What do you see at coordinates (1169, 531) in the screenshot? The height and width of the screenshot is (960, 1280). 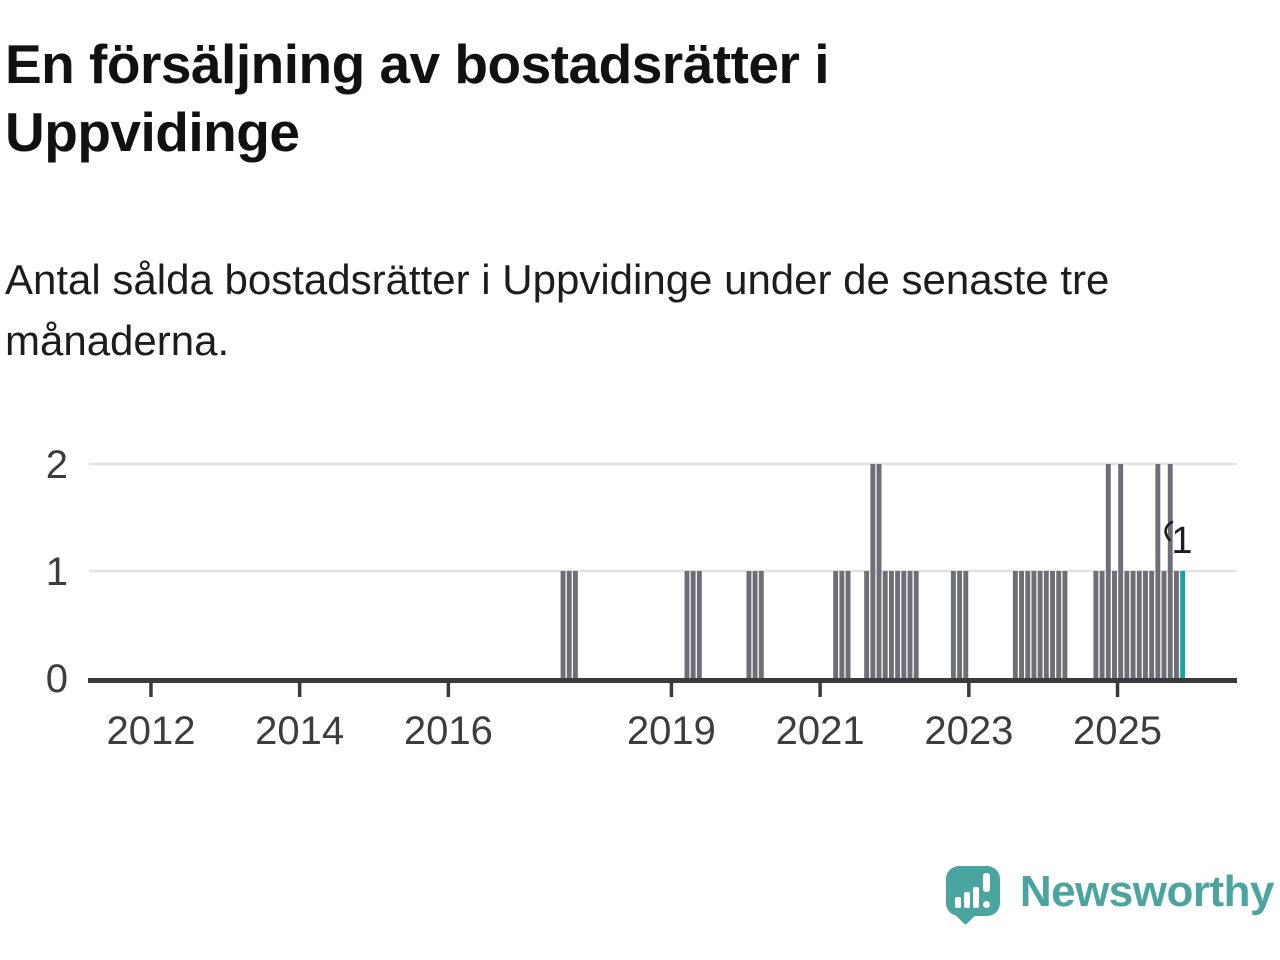 I see `last-value-callout-curve` at bounding box center [1169, 531].